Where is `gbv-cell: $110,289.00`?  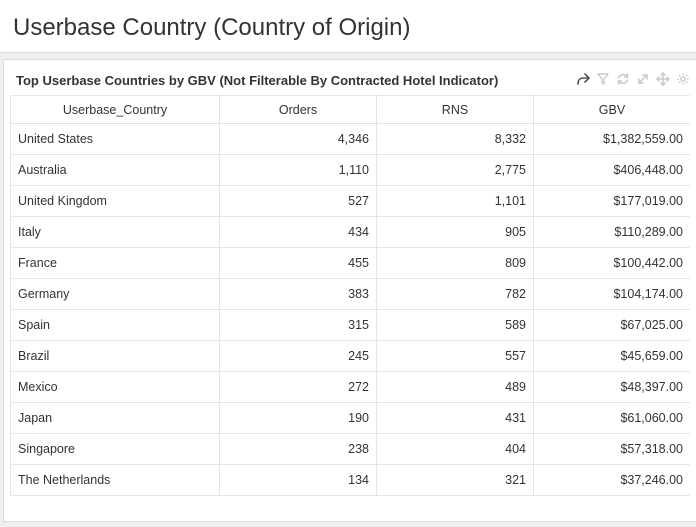 gbv-cell: $110,289.00 is located at coordinates (611, 232).